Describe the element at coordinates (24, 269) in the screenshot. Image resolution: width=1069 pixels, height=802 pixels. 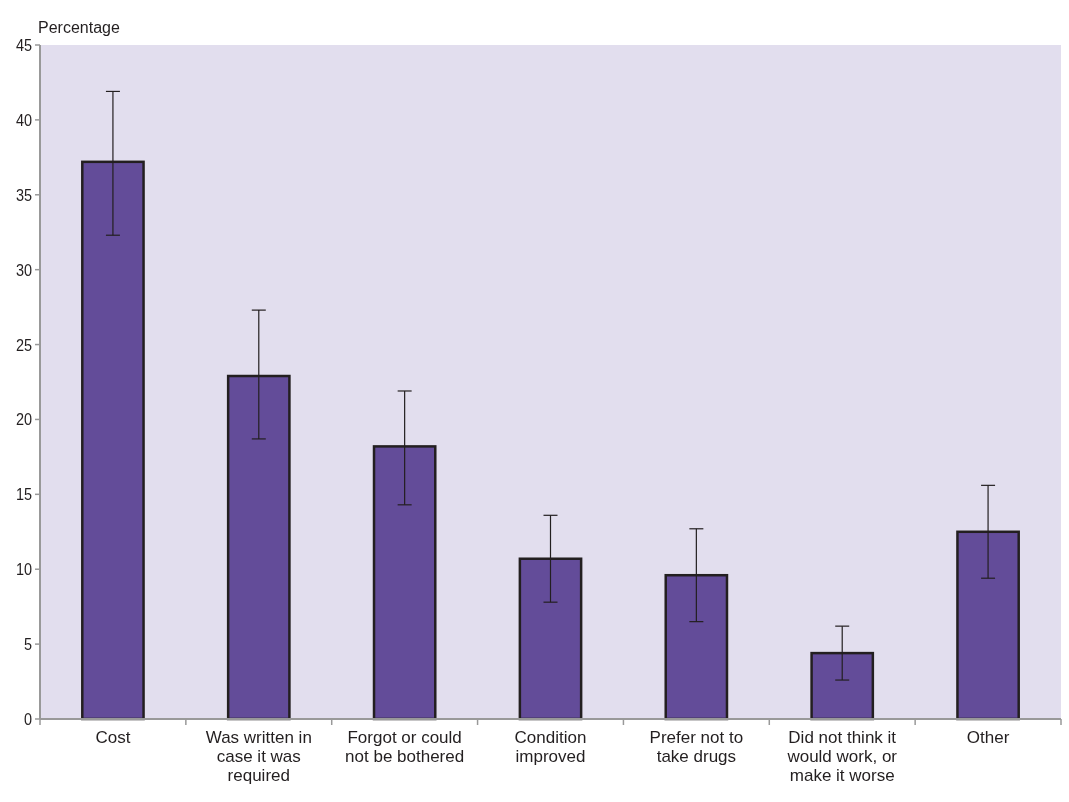
I see `y-tick-label: 30` at that location.